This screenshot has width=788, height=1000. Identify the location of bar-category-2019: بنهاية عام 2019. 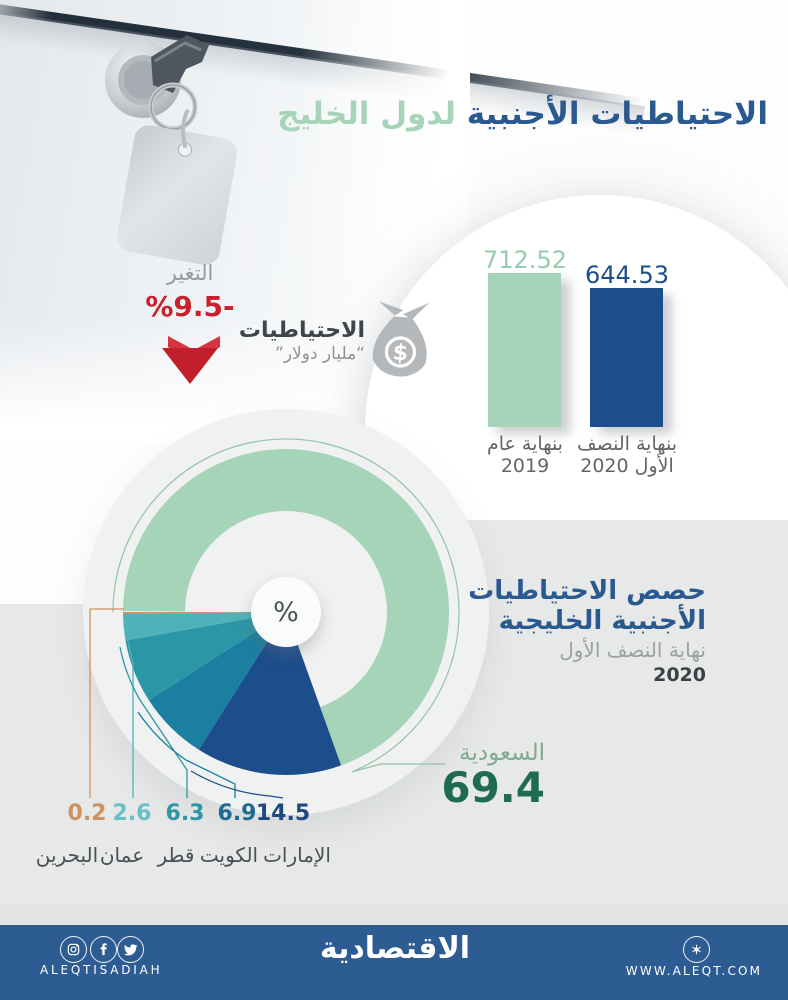
(525, 455).